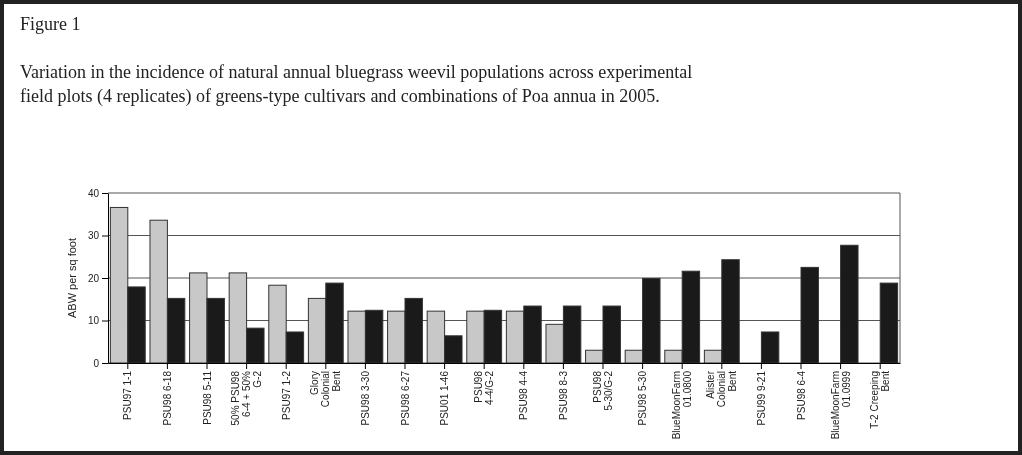 This screenshot has width=1022, height=455. What do you see at coordinates (761, 398) in the screenshot?
I see `x-tick-label: PSU99 9-21` at bounding box center [761, 398].